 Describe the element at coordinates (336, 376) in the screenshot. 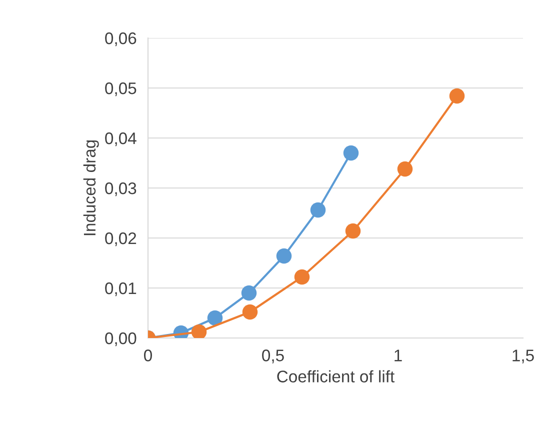

I see `x-axis-title: Coefficient of lift` at that location.